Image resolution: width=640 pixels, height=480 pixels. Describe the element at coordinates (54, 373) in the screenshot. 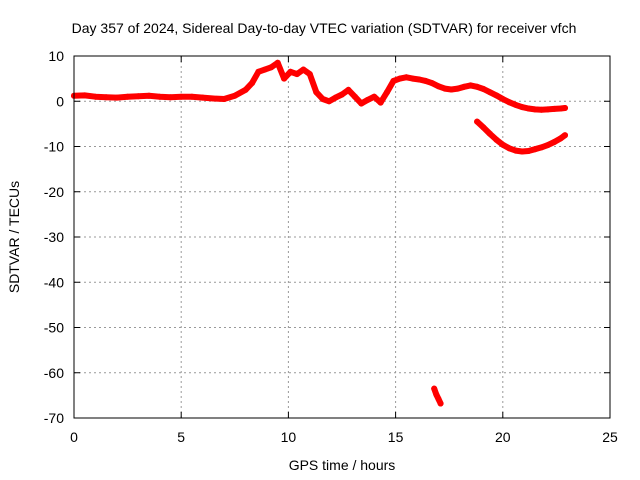

I see `y-tick-label: -60` at that location.